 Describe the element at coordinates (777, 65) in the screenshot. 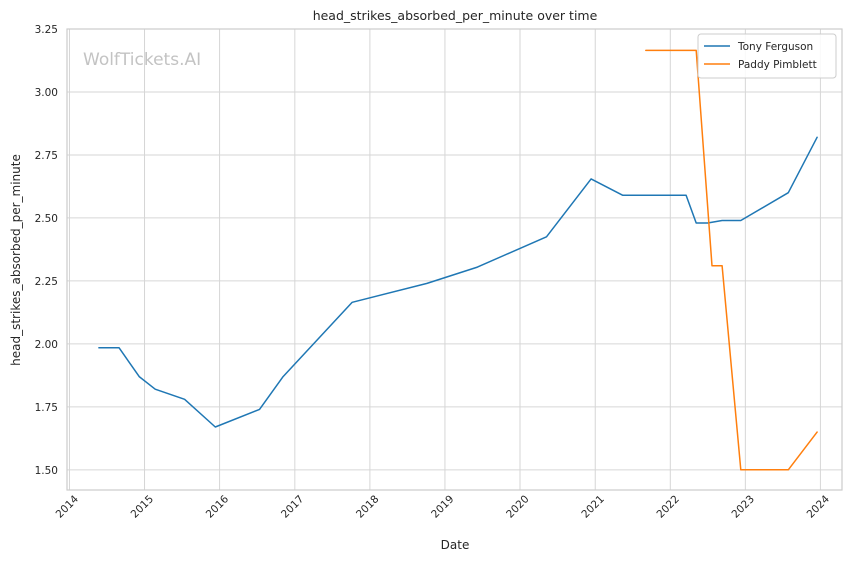

I see `legend-label: Paddy Pimblett` at that location.